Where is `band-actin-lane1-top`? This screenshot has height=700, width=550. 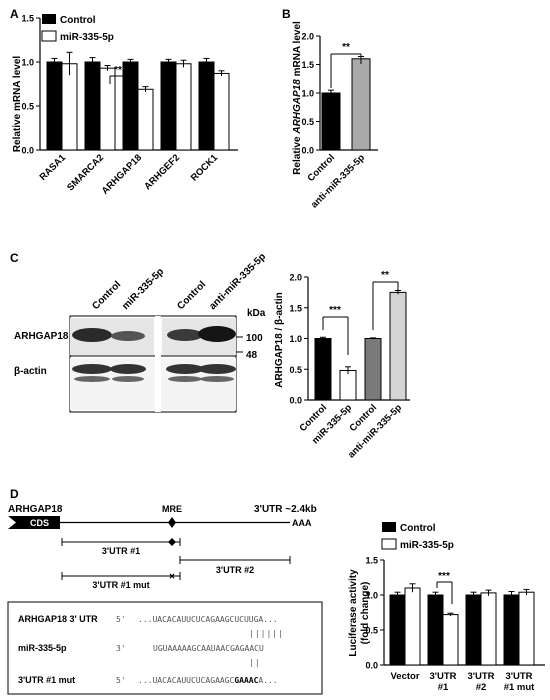
band-actin-lane1-top is located at coordinates (92, 369).